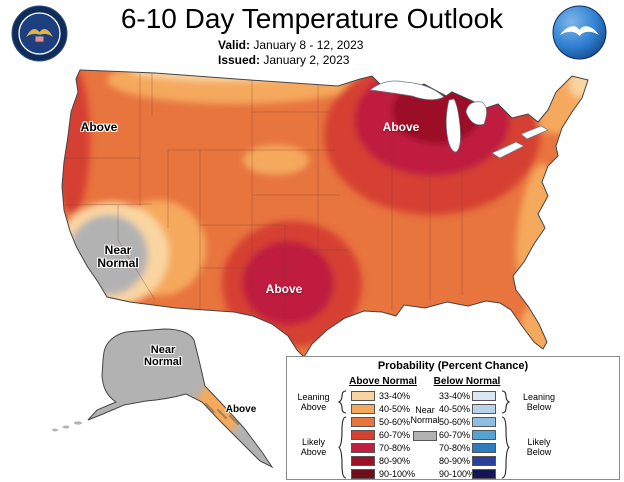 Image resolution: width=624 pixels, height=482 pixels. Describe the element at coordinates (425, 436) in the screenshot. I see `legend-swatch-near-normal` at that location.